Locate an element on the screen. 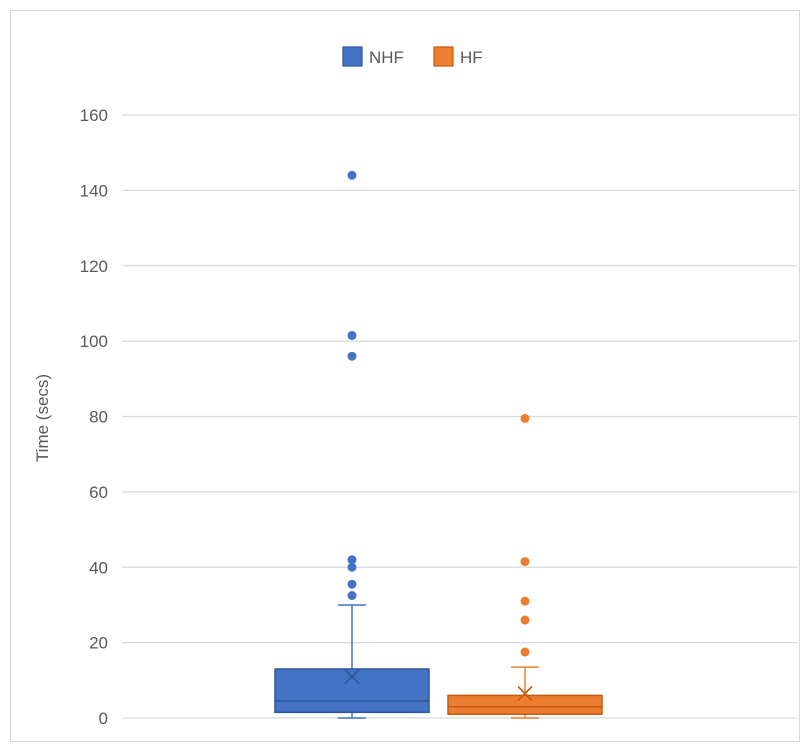 The width and height of the screenshot is (802, 744). legend-label-hf: HF is located at coordinates (471, 57).